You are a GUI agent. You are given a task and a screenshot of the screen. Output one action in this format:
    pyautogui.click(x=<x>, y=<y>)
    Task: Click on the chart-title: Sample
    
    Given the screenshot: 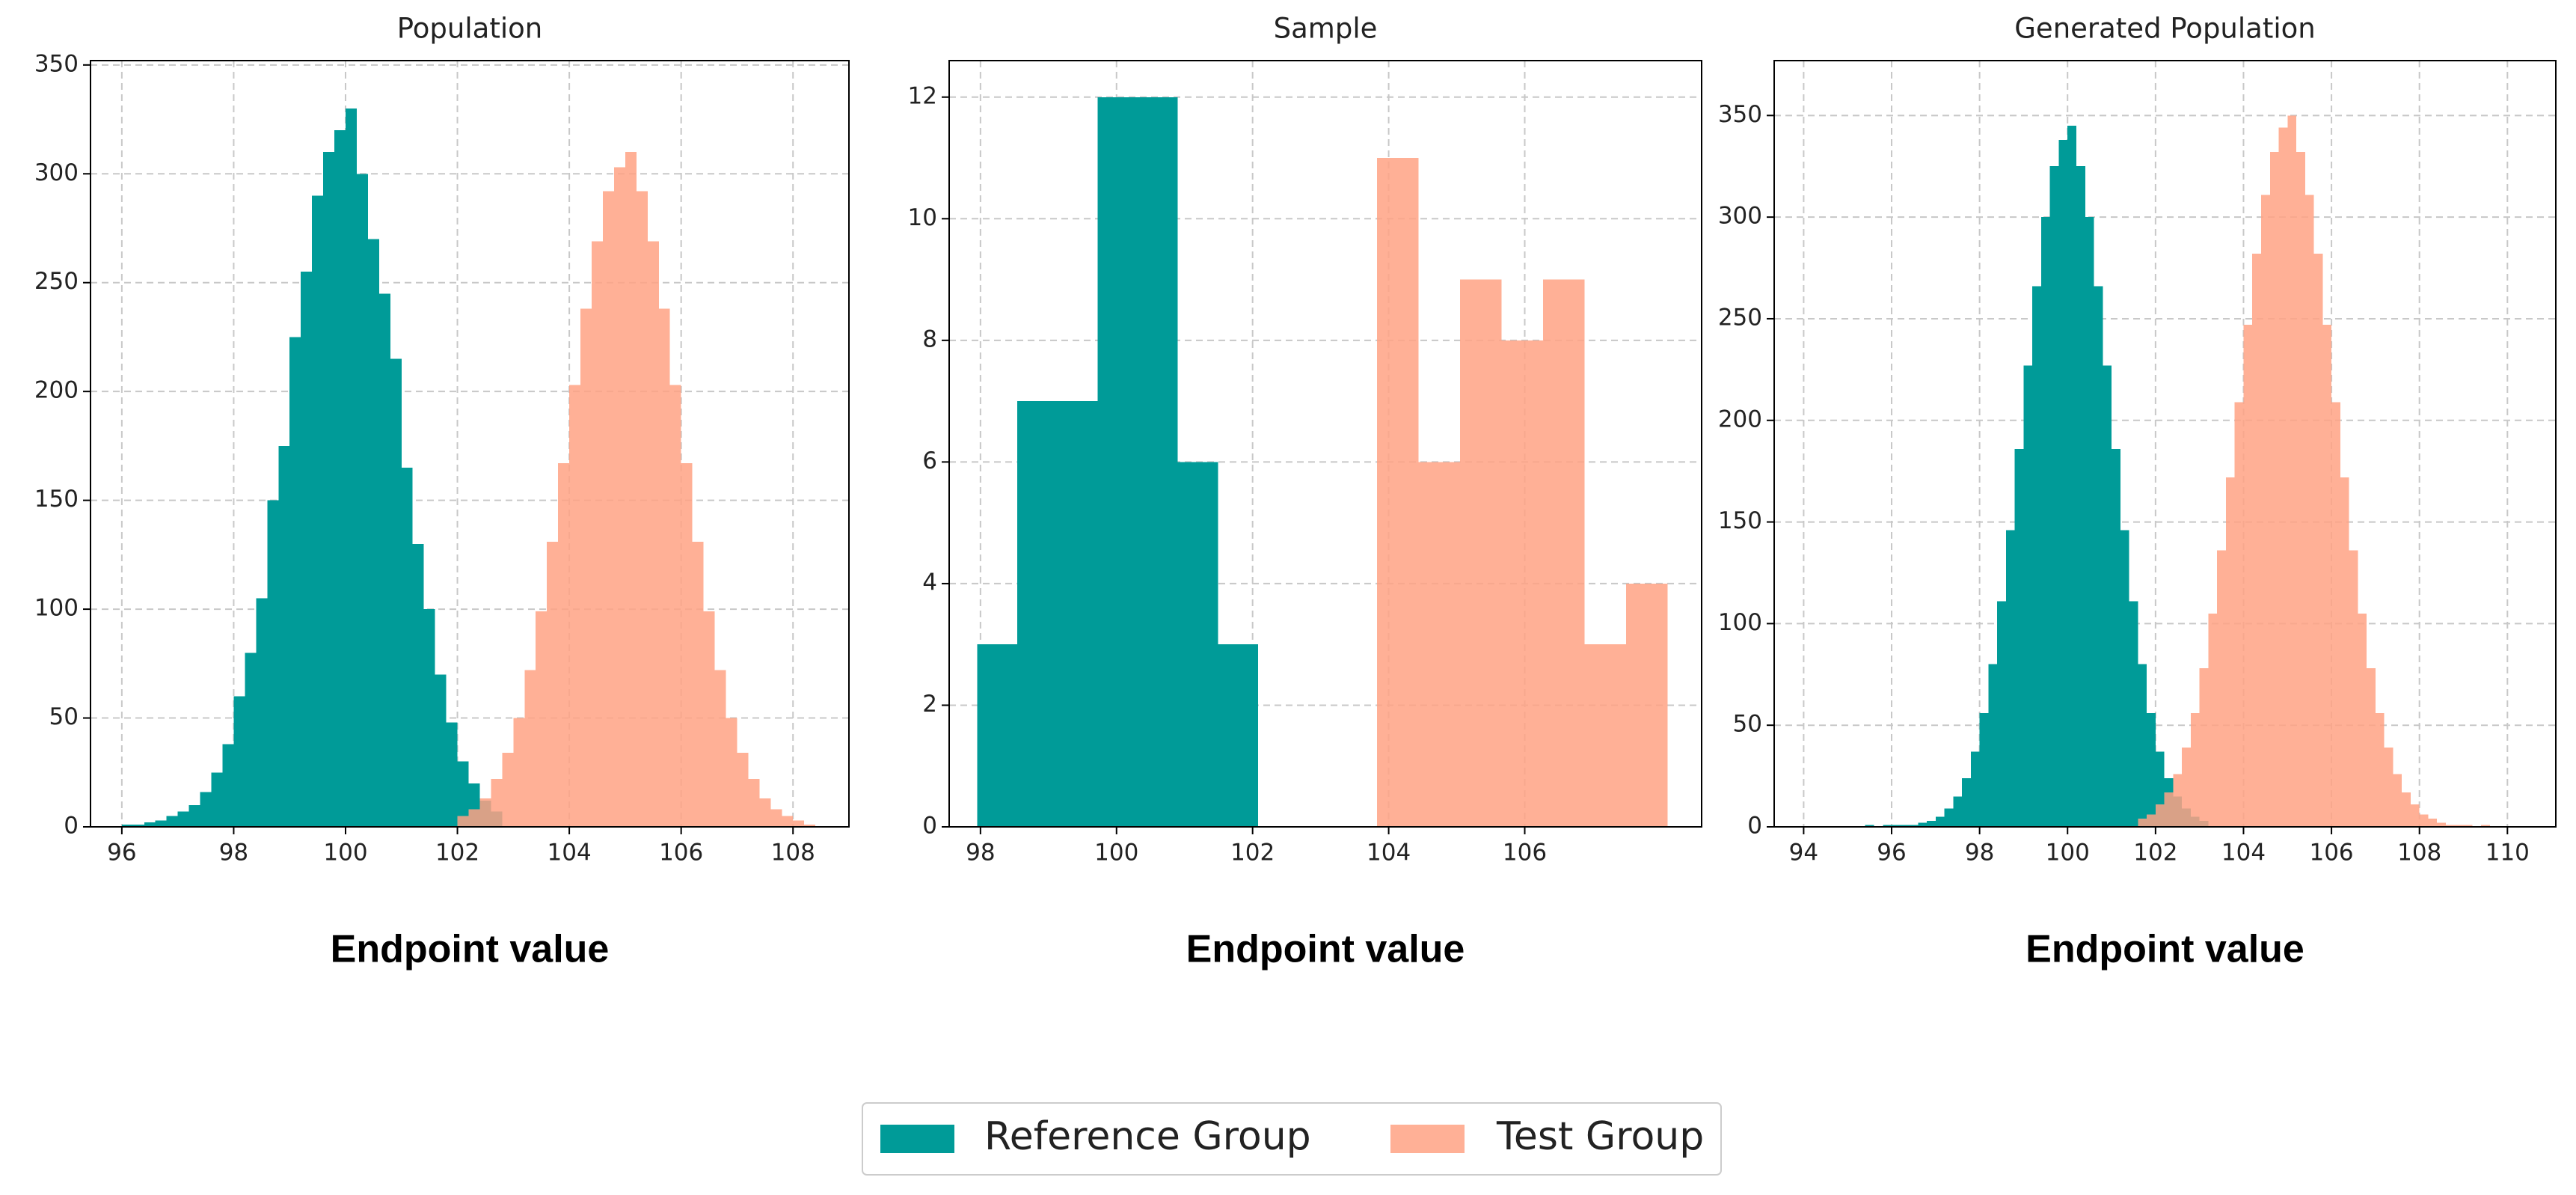 What is the action you would take?
    pyautogui.click(x=1326, y=29)
    